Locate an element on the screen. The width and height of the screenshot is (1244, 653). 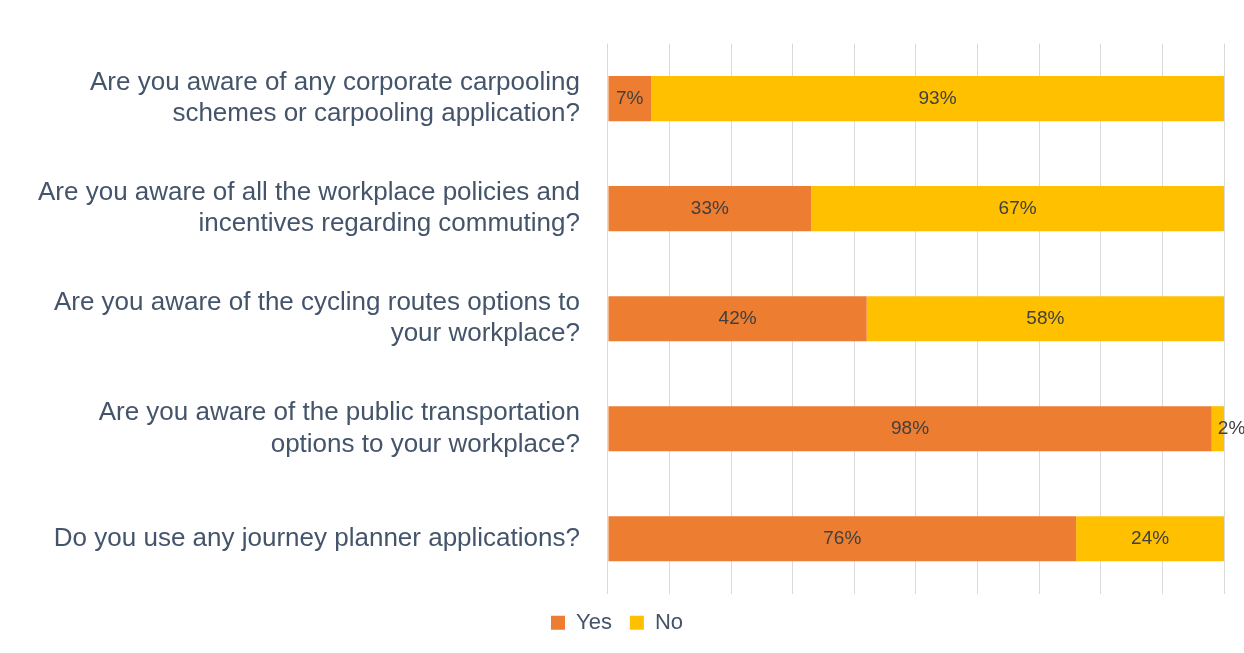
data-label: 24% is located at coordinates (1150, 538).